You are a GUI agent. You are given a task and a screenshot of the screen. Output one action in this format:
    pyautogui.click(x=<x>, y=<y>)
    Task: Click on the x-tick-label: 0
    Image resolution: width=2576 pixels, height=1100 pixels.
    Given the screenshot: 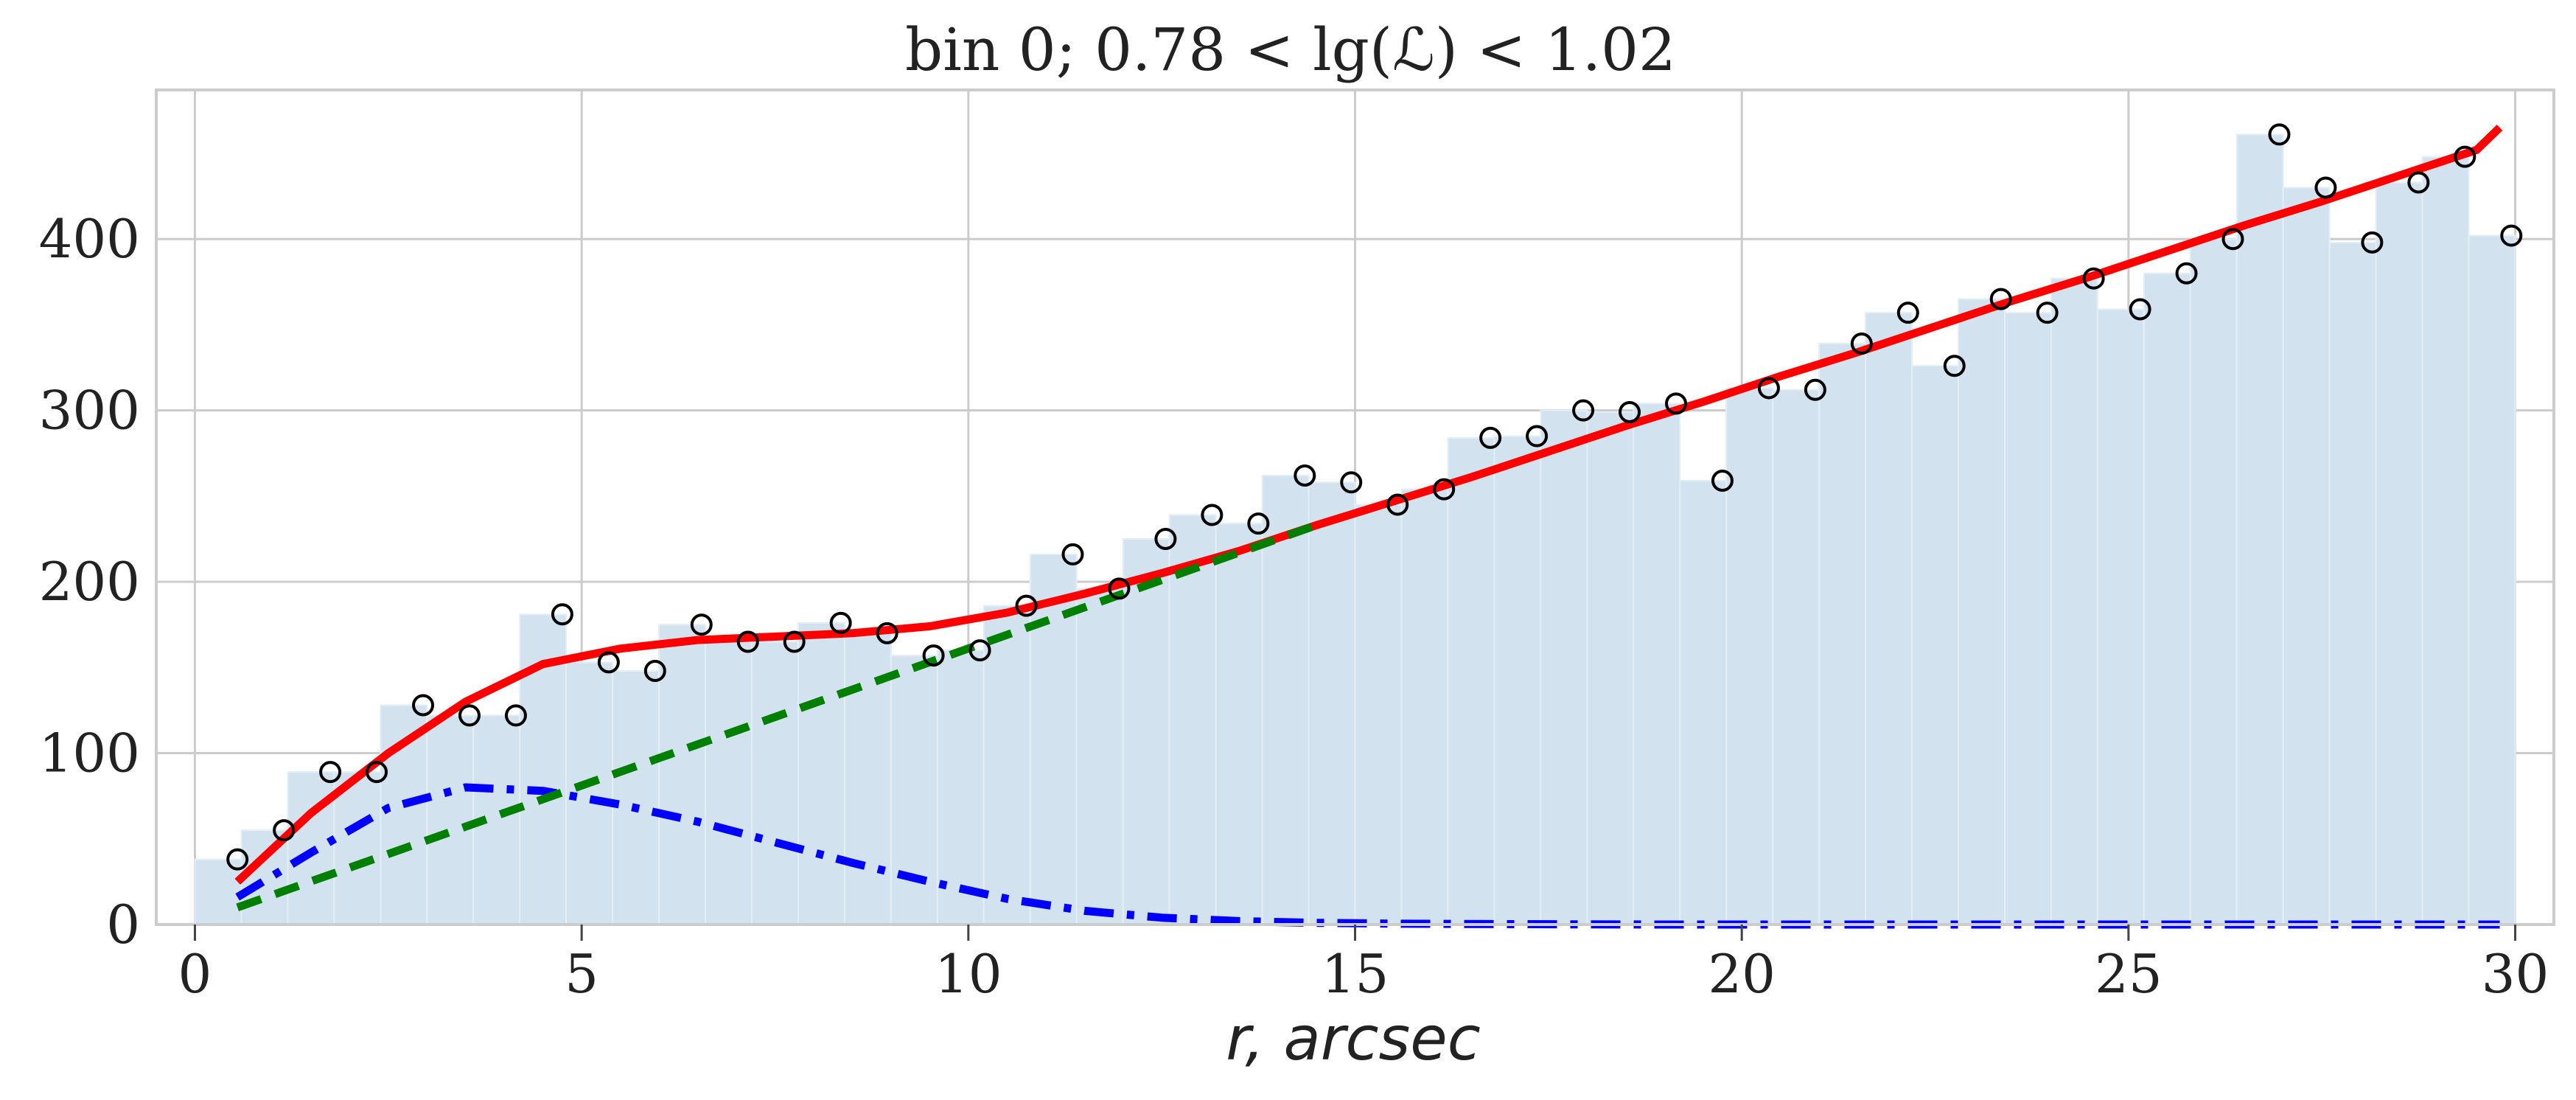 What is the action you would take?
    pyautogui.click(x=195, y=974)
    